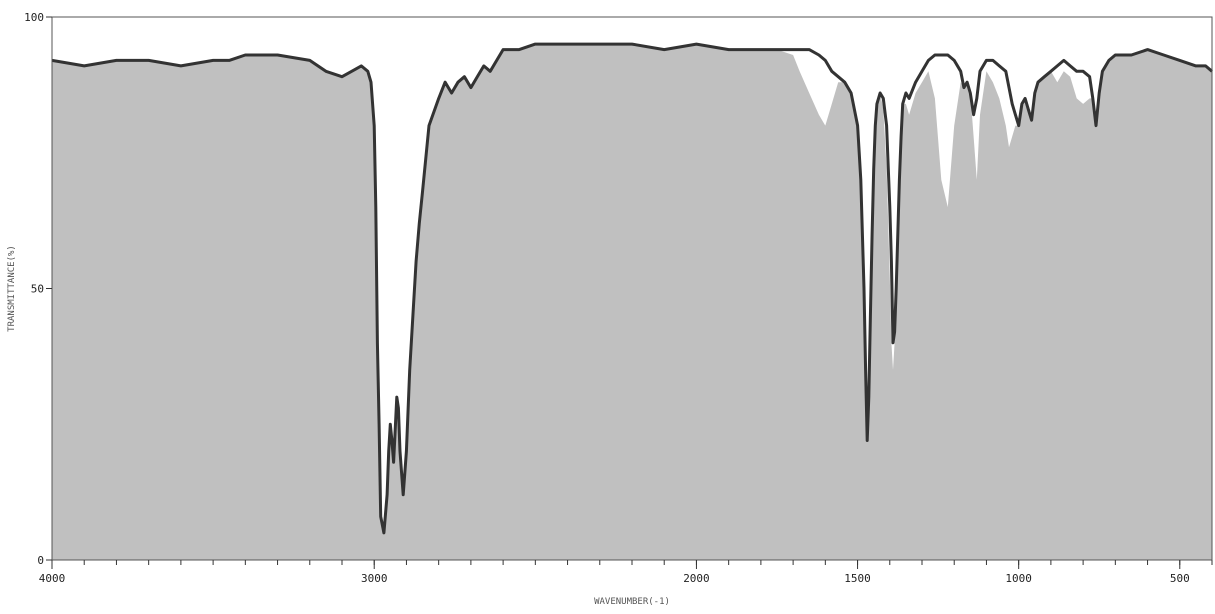 This screenshot has height=614, width=1215. Describe the element at coordinates (857, 578) in the screenshot. I see `x-tick-label: 1500` at that location.